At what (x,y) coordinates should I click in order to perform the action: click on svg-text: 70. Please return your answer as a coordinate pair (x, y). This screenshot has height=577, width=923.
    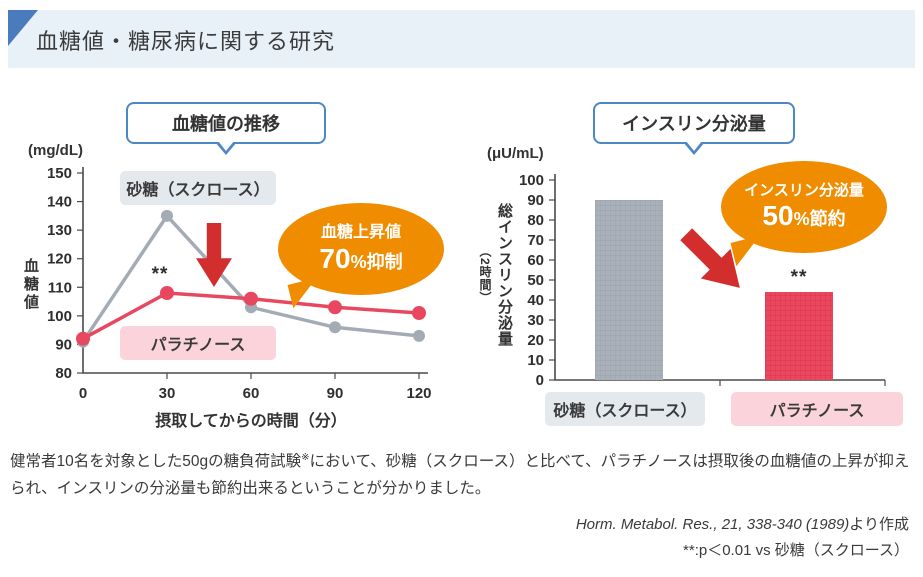
    Looking at the image, I should click on (535, 240).